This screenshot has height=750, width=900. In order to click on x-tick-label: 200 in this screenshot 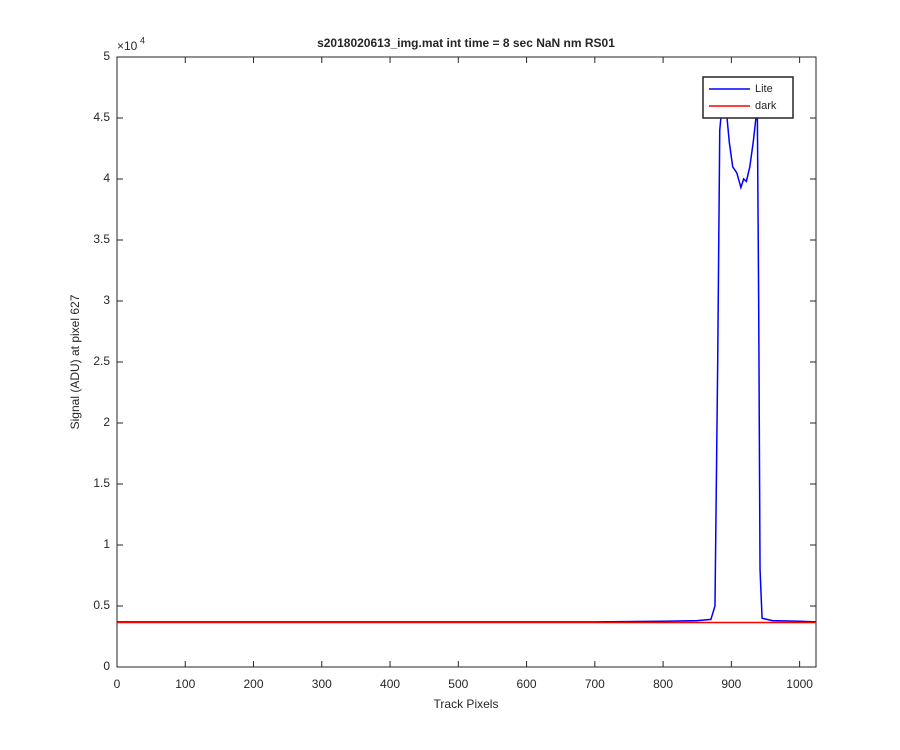, I will do `click(254, 684)`.